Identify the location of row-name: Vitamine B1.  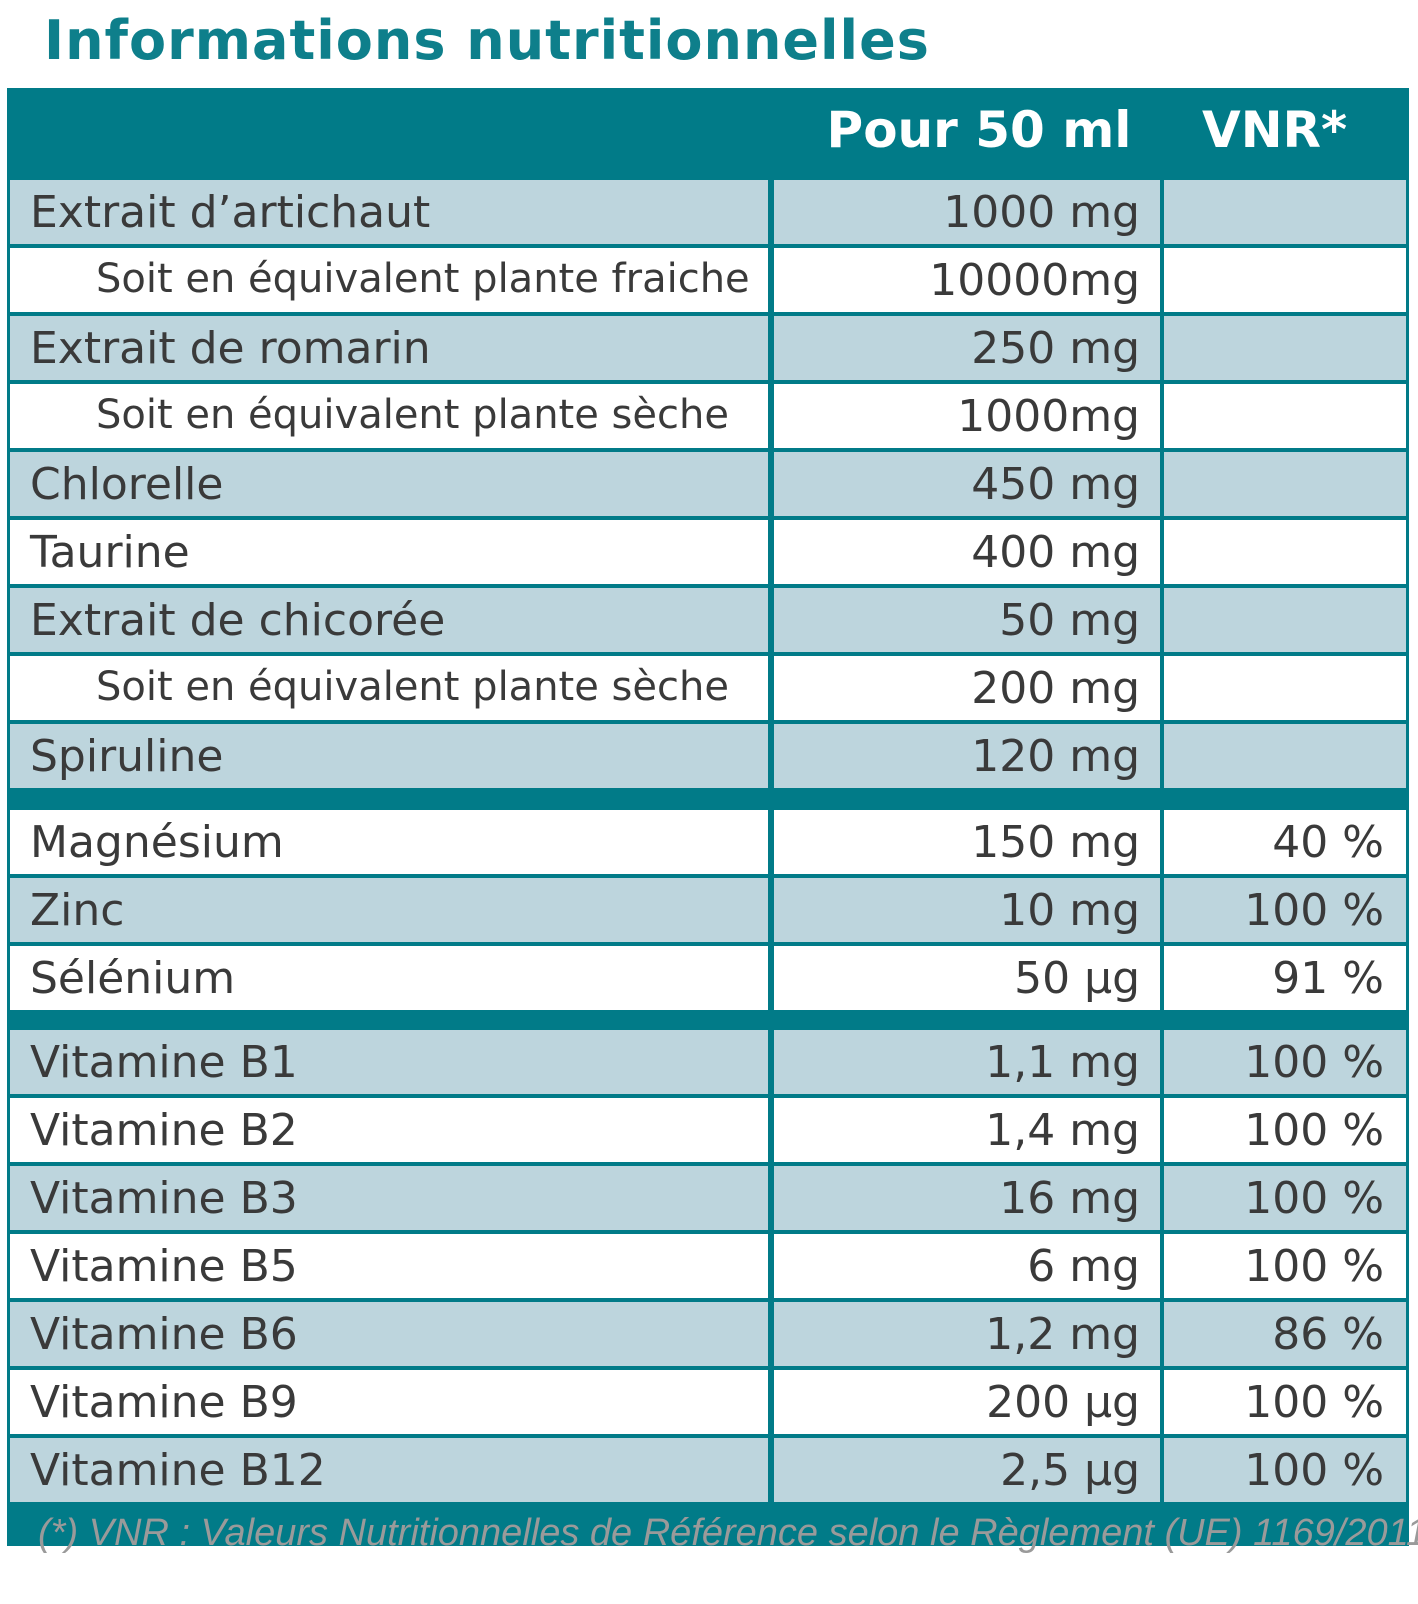
(389, 1062).